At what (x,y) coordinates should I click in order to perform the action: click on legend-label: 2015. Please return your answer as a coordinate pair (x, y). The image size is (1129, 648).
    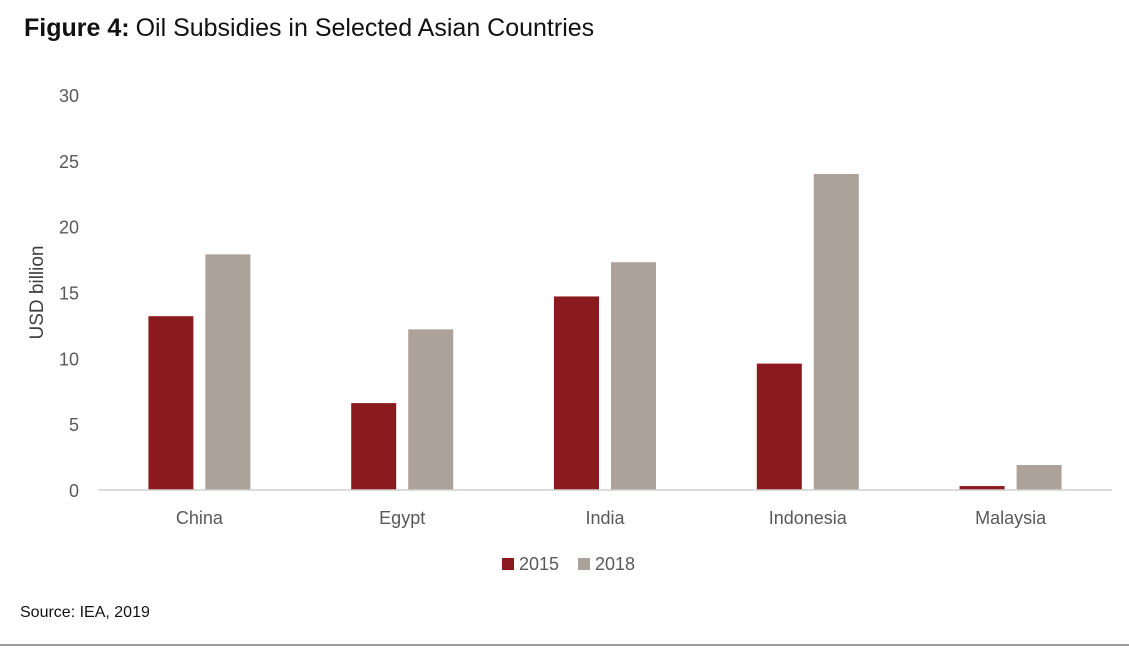
    Looking at the image, I should click on (539, 564).